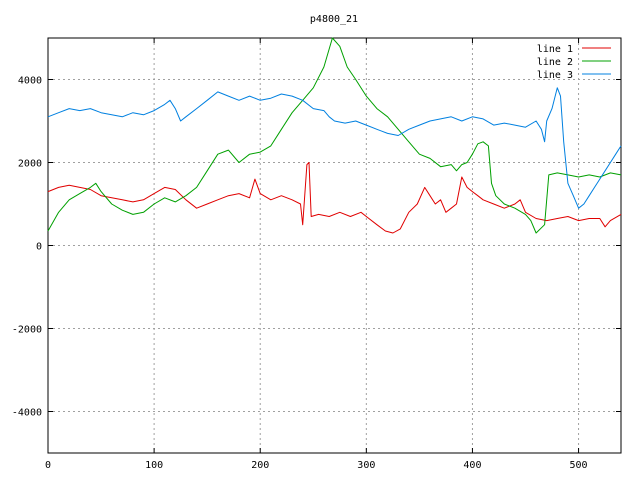  Describe the element at coordinates (27, 413) in the screenshot. I see `y-tick-label: -4000` at that location.